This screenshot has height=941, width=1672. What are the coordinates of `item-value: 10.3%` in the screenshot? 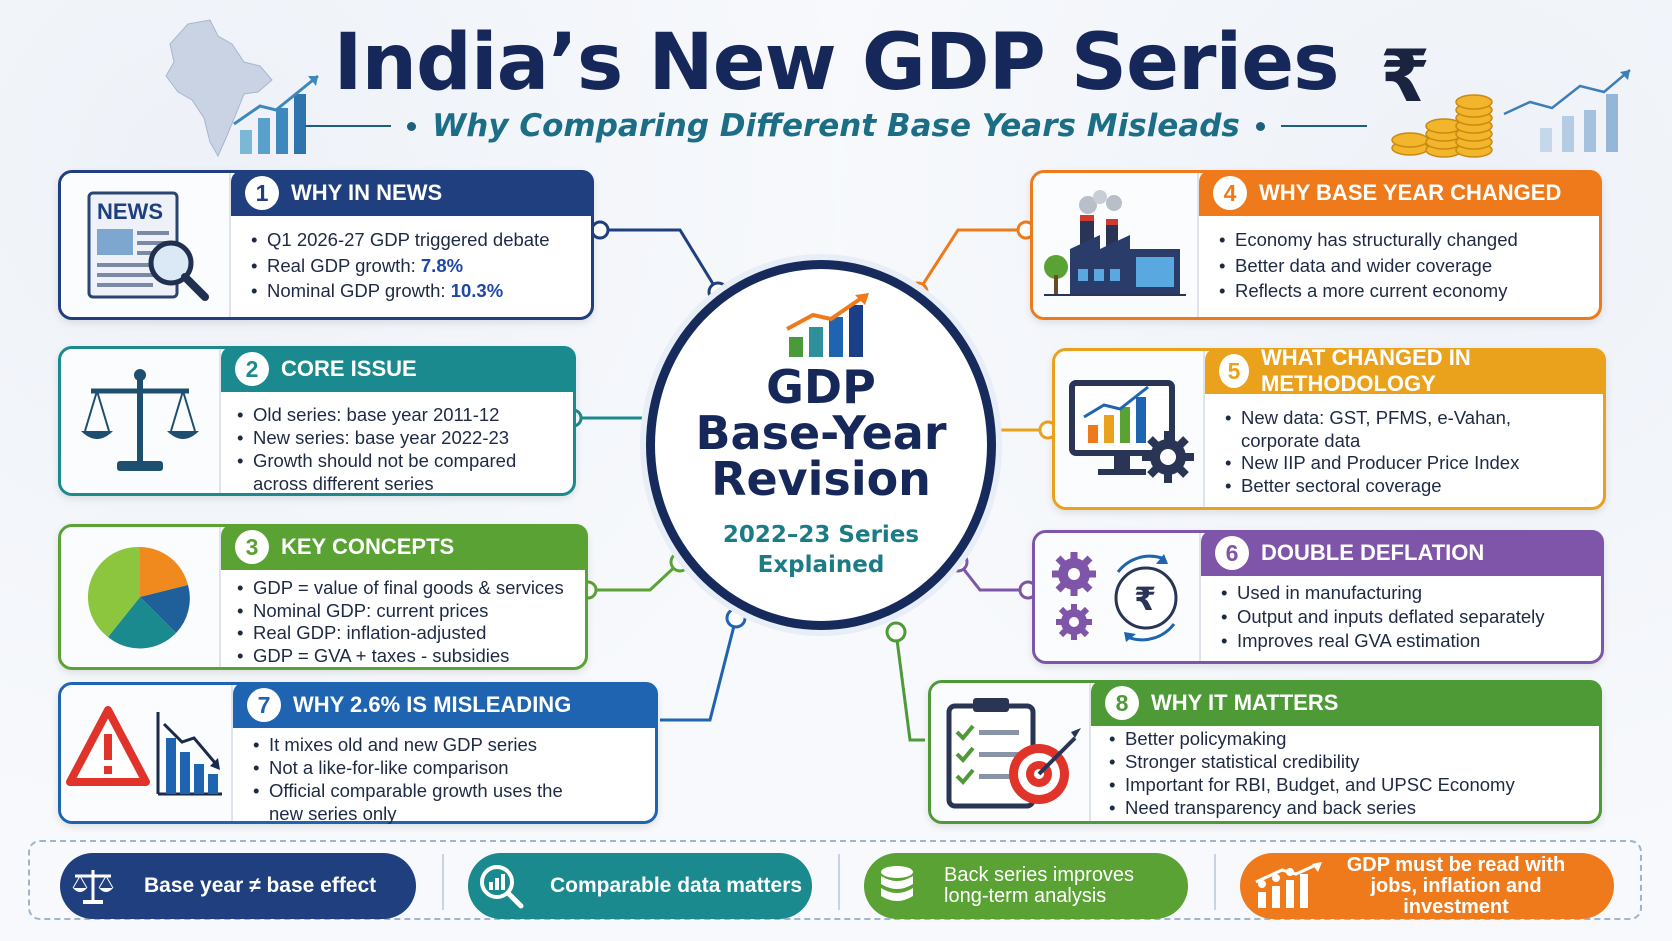 It's located at (477, 291).